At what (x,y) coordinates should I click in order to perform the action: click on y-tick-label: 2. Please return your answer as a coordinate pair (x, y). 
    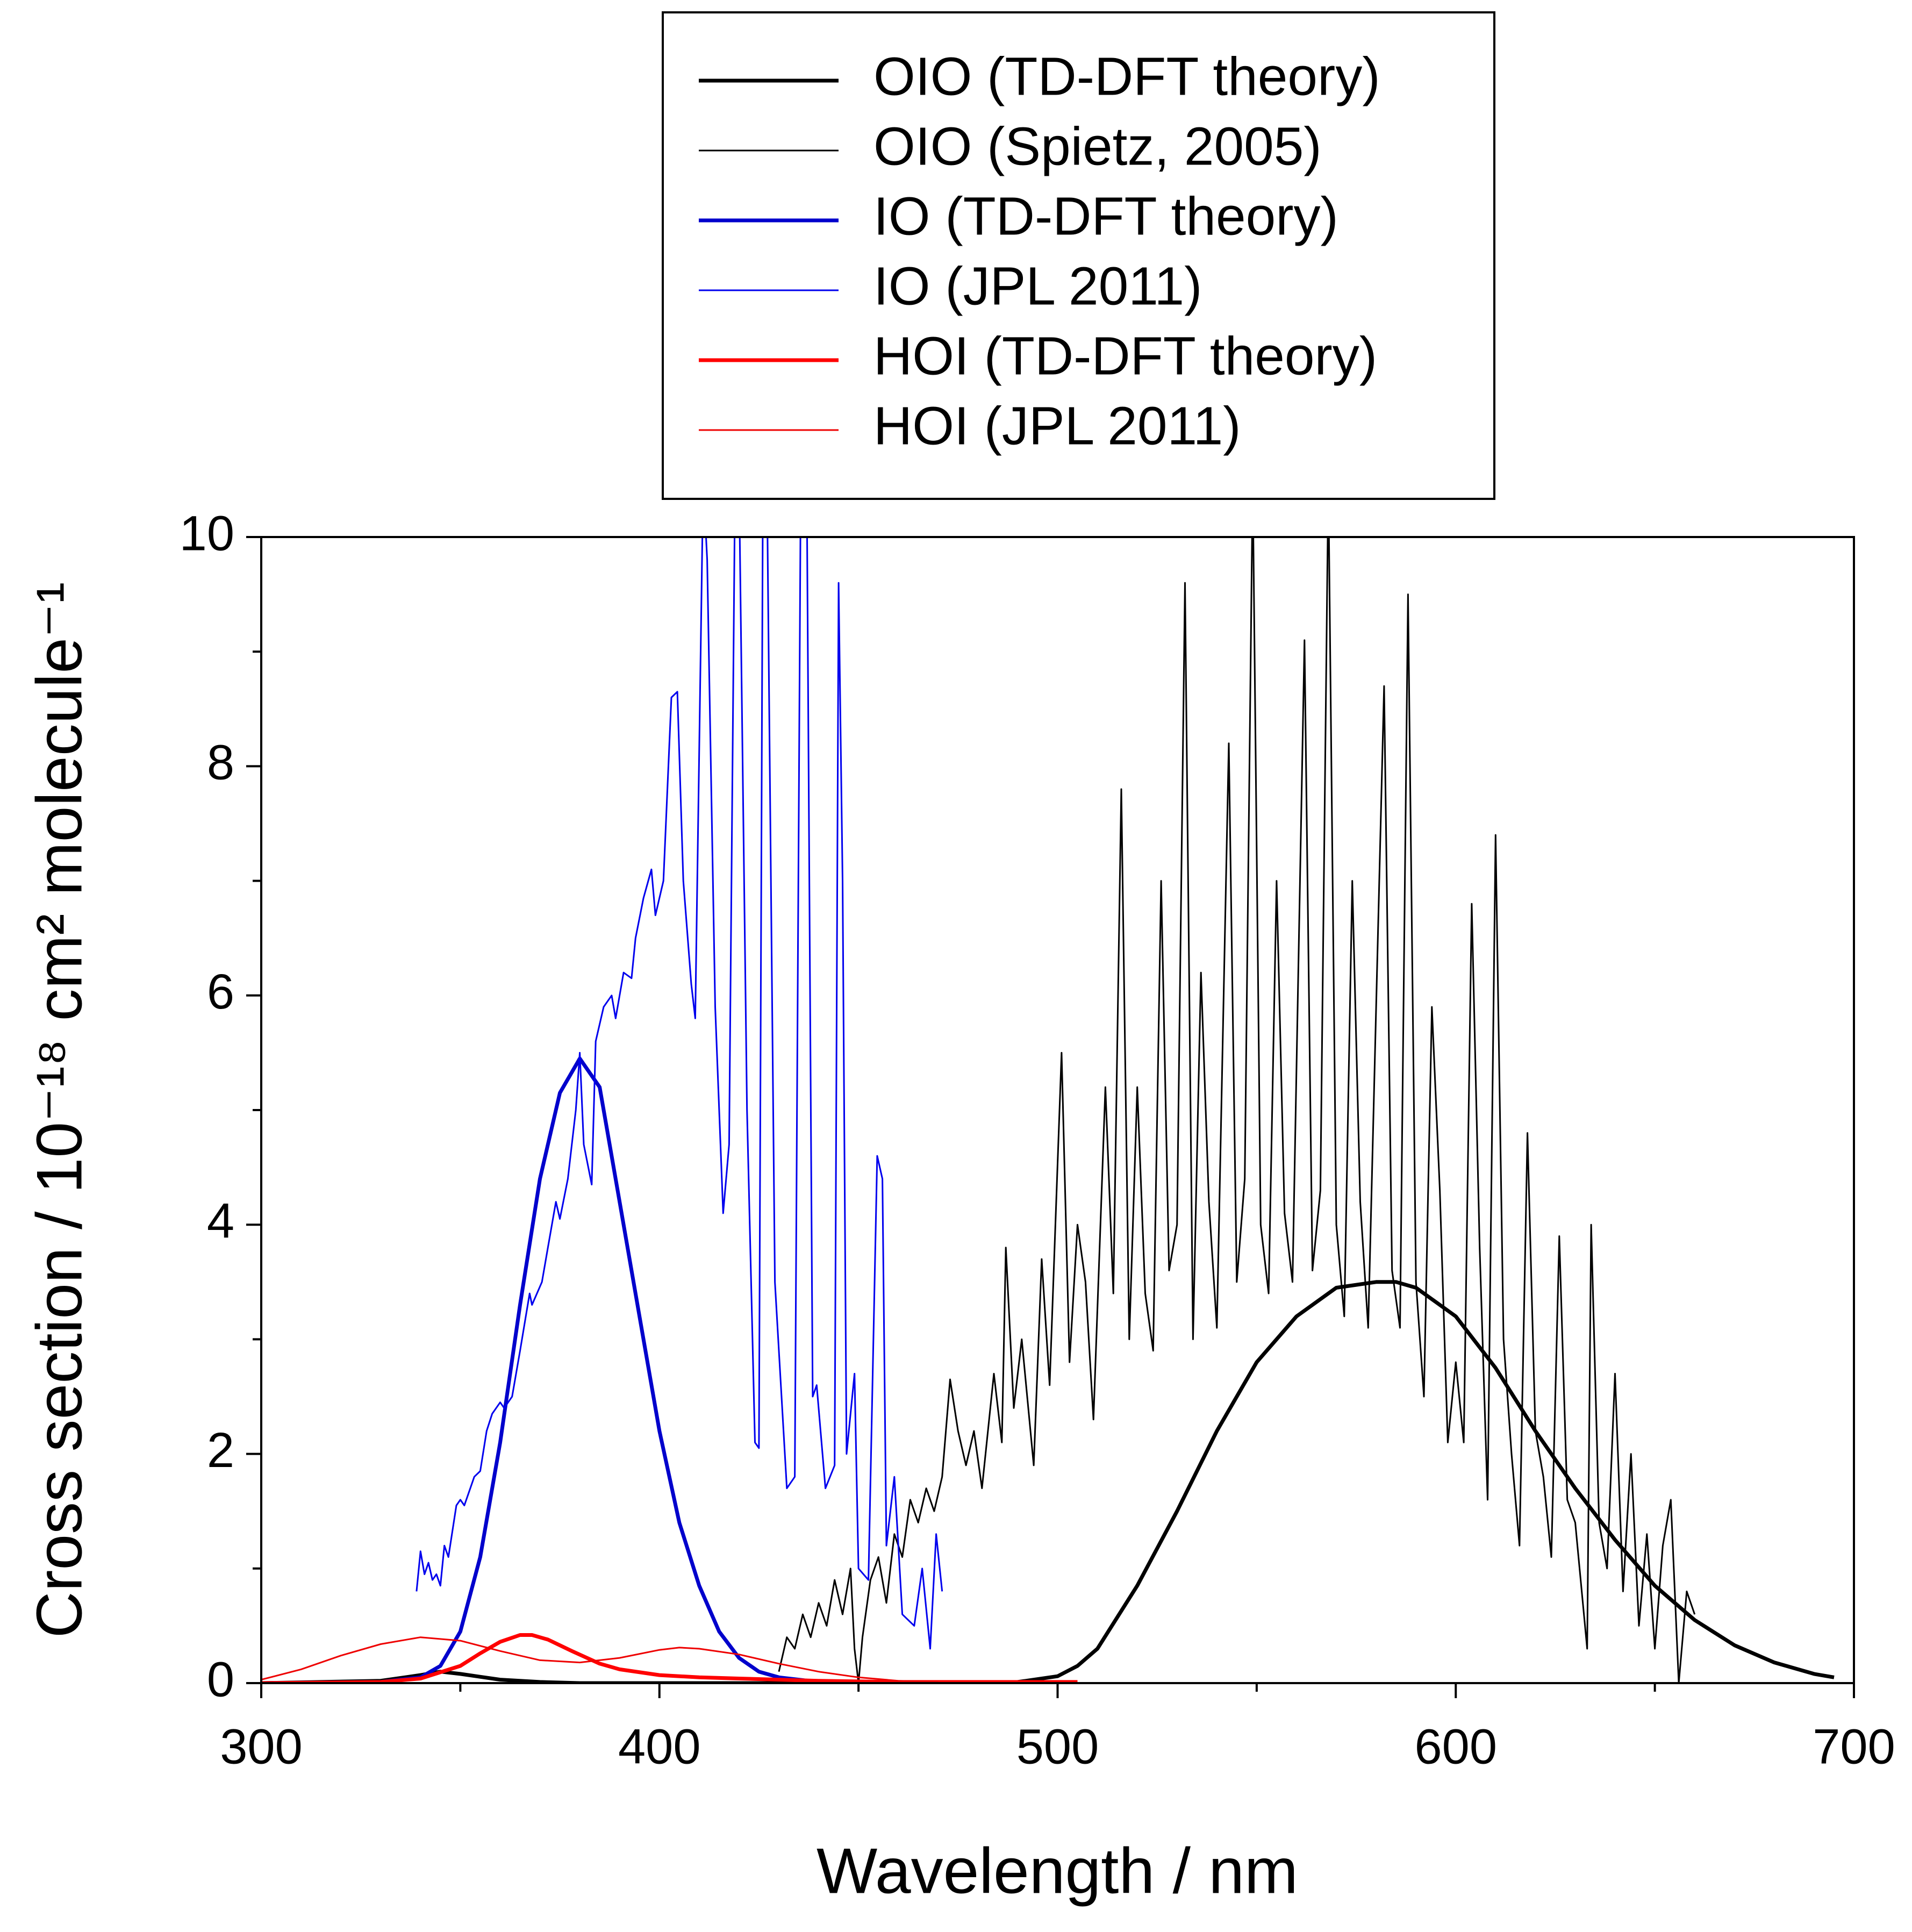
    Looking at the image, I should click on (220, 1450).